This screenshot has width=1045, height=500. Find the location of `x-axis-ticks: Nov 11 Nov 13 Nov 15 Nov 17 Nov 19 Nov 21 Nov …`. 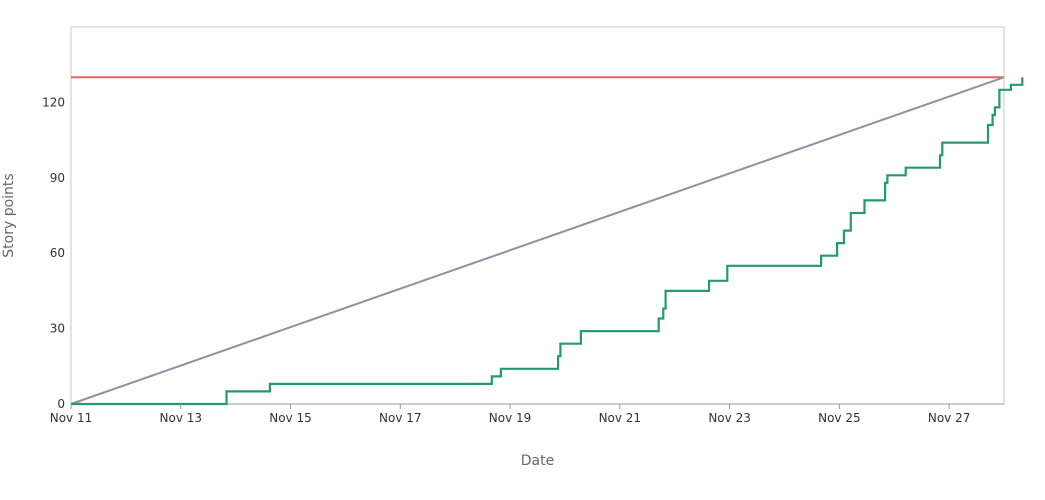

x-axis-ticks: Nov 11 Nov 13 Nov 15 Nov 17 Nov 19 Nov 21 Nov … is located at coordinates (510, 414).